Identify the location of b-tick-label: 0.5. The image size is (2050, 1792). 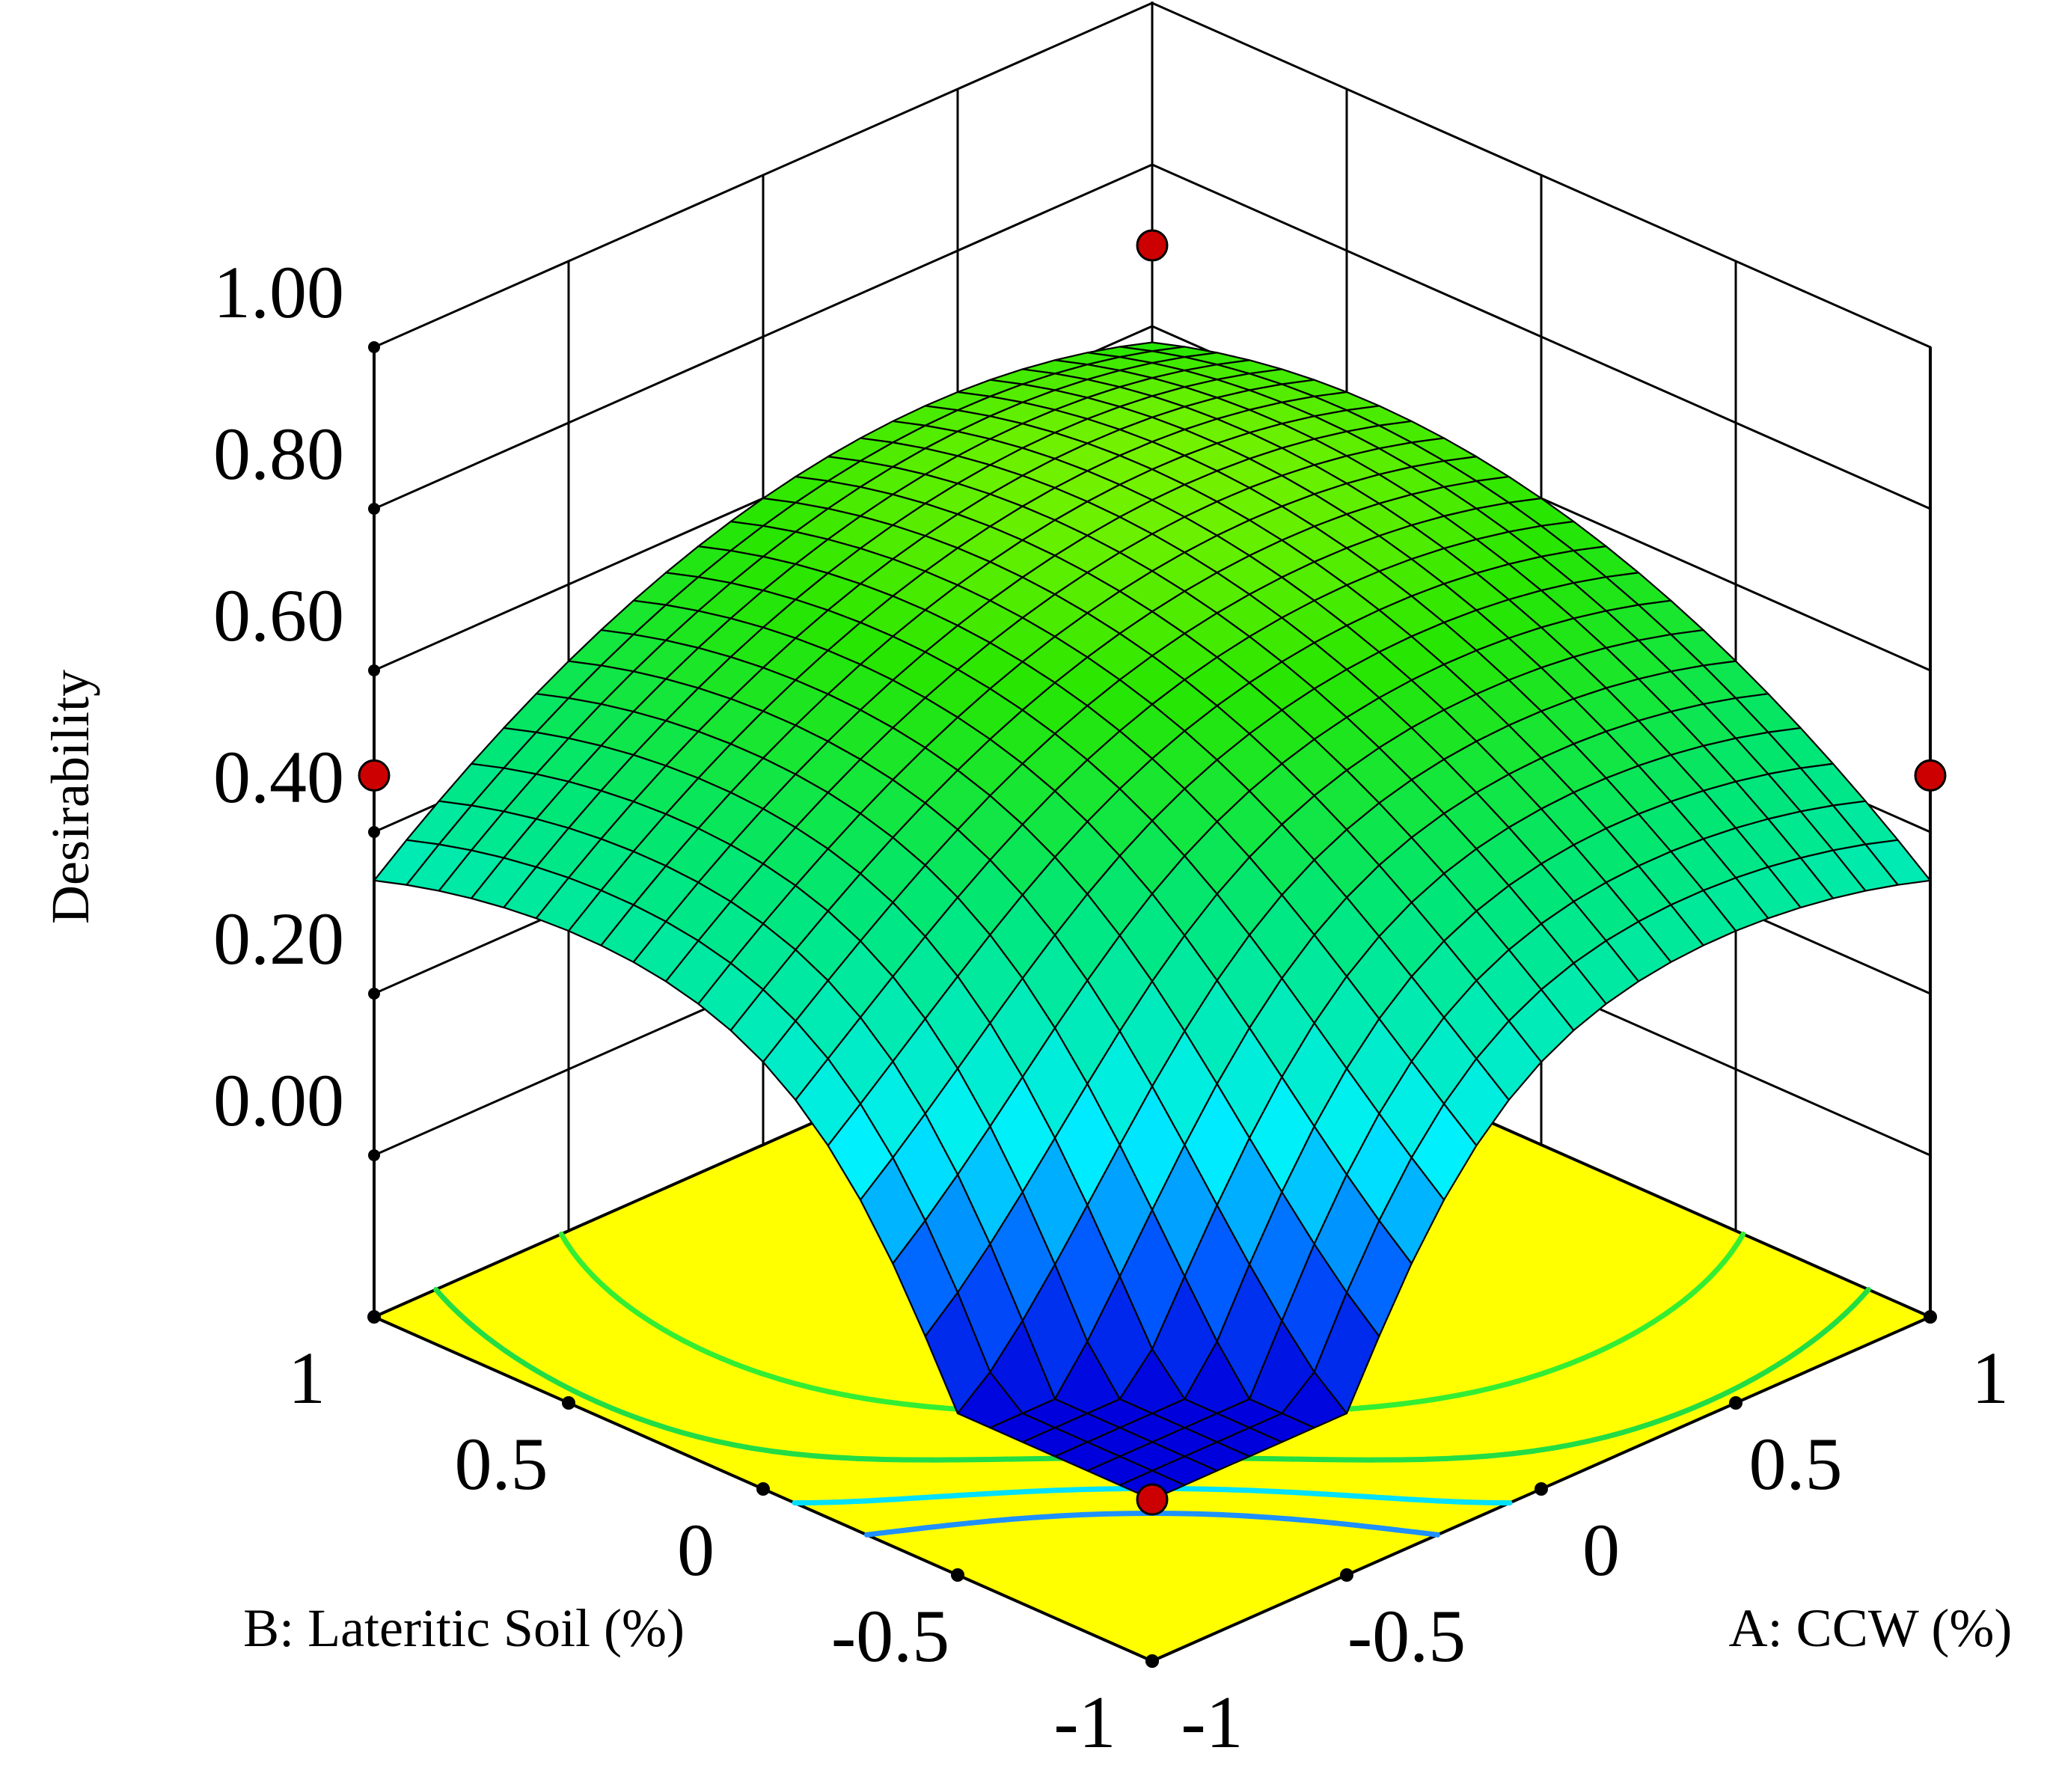
(502, 1464).